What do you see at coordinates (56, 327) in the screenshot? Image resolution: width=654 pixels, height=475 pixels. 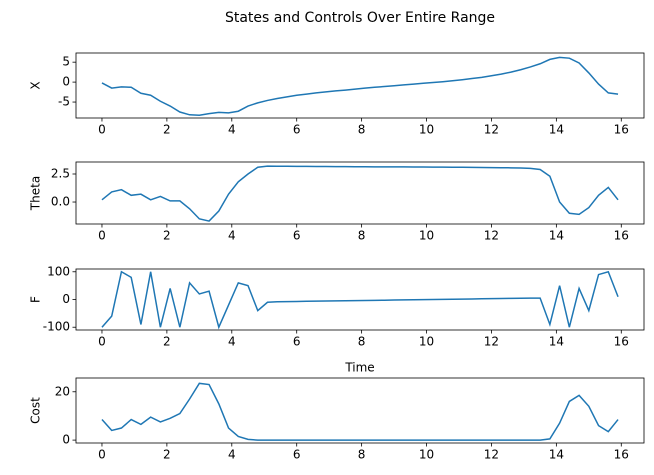 I see `y-tick-label: -100` at bounding box center [56, 327].